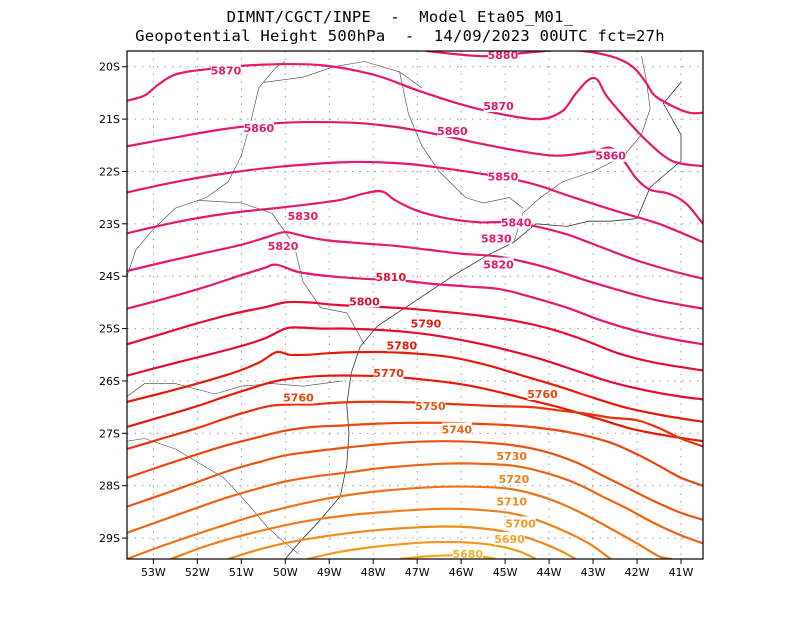 The height and width of the screenshot is (618, 800). I want to click on map-title-line1: DIMNT/CGCT/INPE - Model Eta05_M01_, so click(400, 17).